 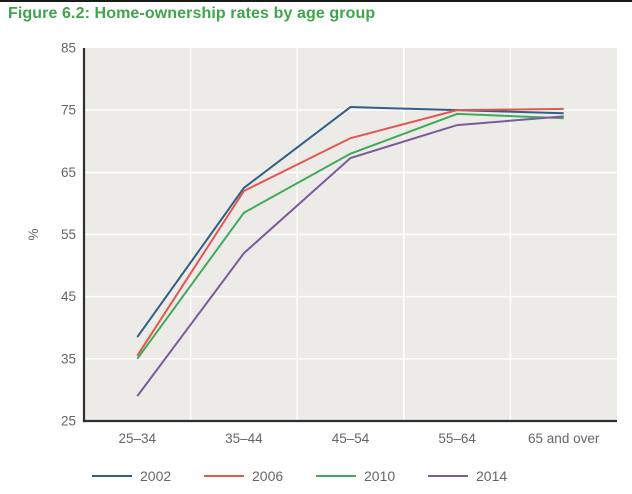 What do you see at coordinates (155, 476) in the screenshot?
I see `legend-label-2002: 2002` at bounding box center [155, 476].